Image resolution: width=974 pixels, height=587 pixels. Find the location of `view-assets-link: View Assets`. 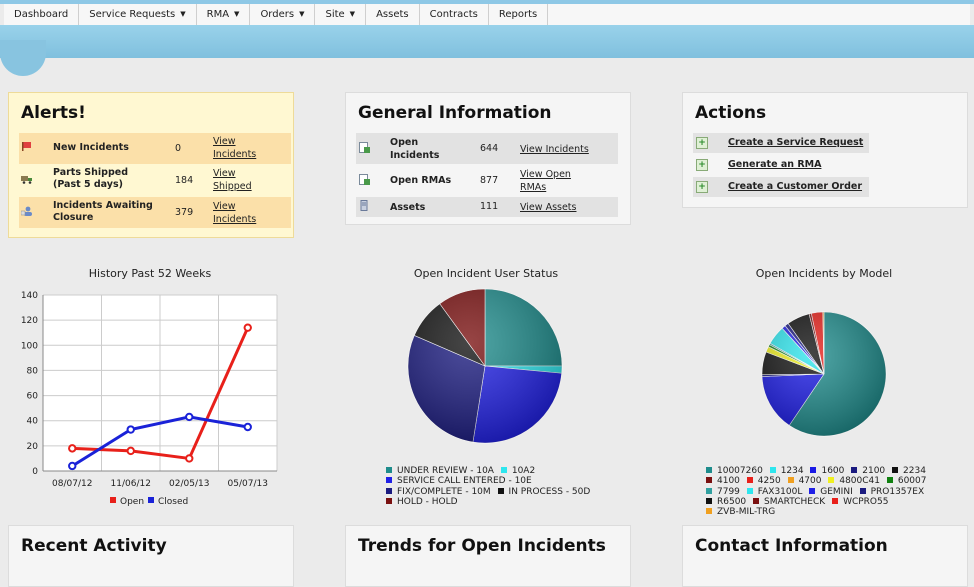

view-assets-link: View Assets is located at coordinates (548, 207).